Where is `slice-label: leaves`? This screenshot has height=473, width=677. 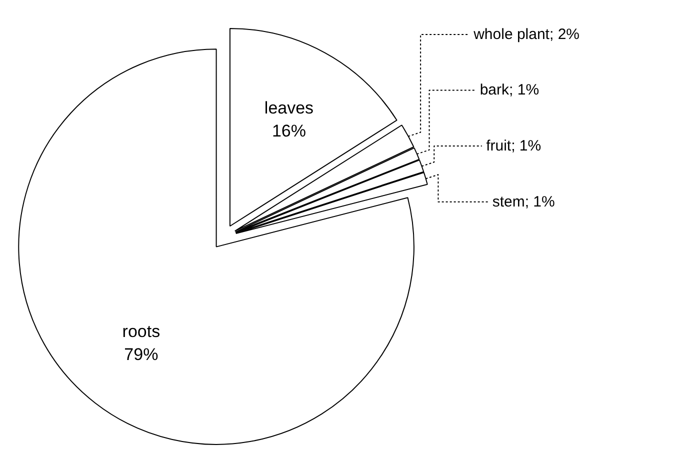
slice-label: leaves is located at coordinates (289, 108).